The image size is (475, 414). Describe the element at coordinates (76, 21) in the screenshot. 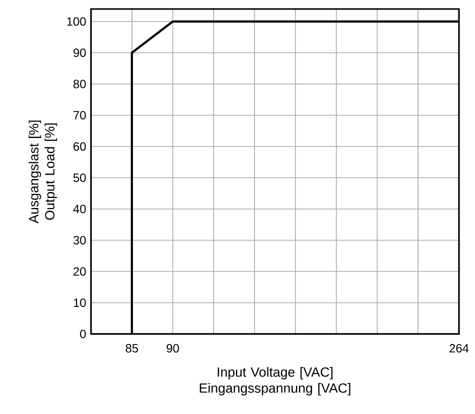

I see `y-tick-label: 100` at that location.